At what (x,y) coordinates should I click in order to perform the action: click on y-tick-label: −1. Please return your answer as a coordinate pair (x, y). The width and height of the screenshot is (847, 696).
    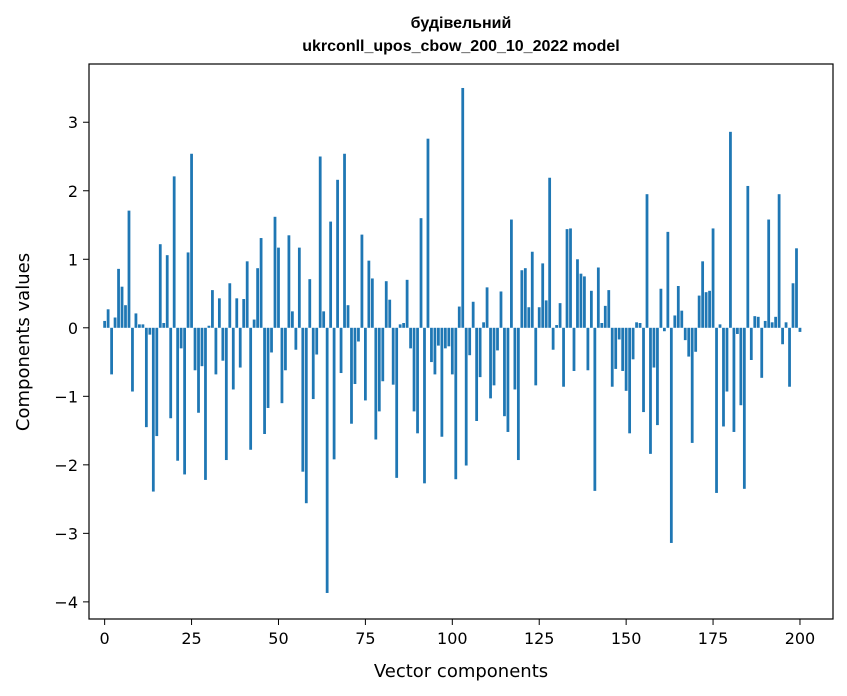
    Looking at the image, I should click on (66, 396).